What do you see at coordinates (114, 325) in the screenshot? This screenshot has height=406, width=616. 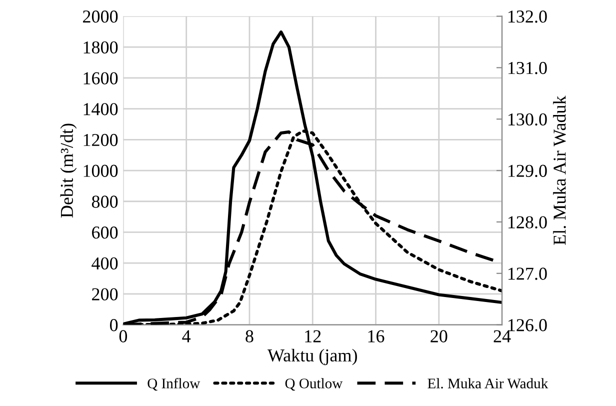 I see `y-tick-label: 0` at bounding box center [114, 325].